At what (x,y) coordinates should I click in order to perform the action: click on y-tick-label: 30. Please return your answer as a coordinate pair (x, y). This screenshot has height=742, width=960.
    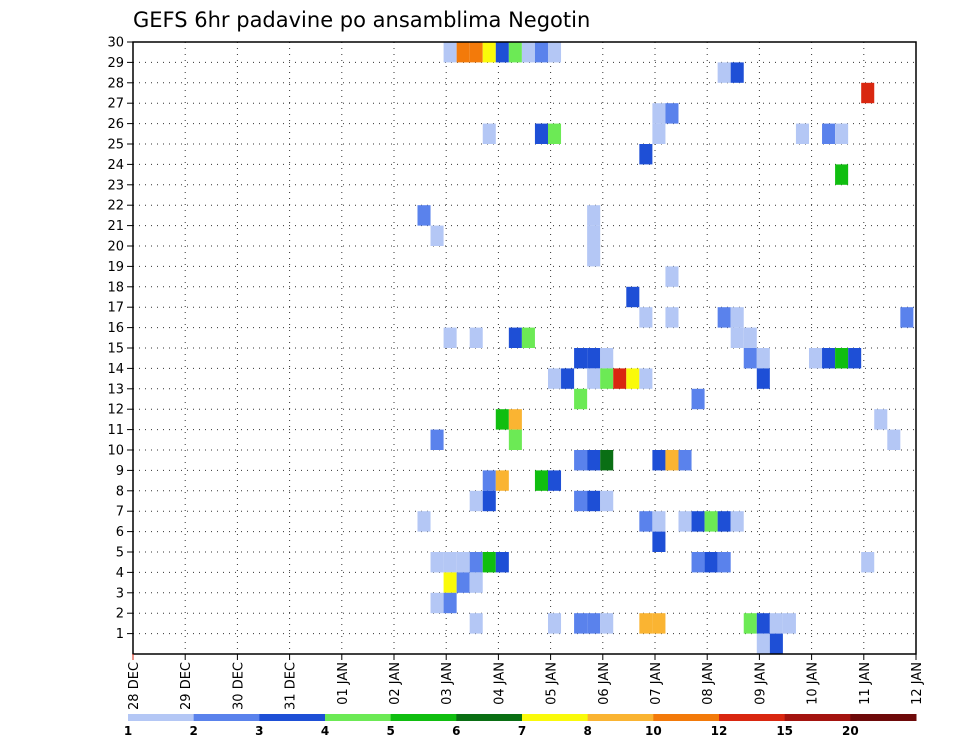
    Looking at the image, I should click on (115, 43).